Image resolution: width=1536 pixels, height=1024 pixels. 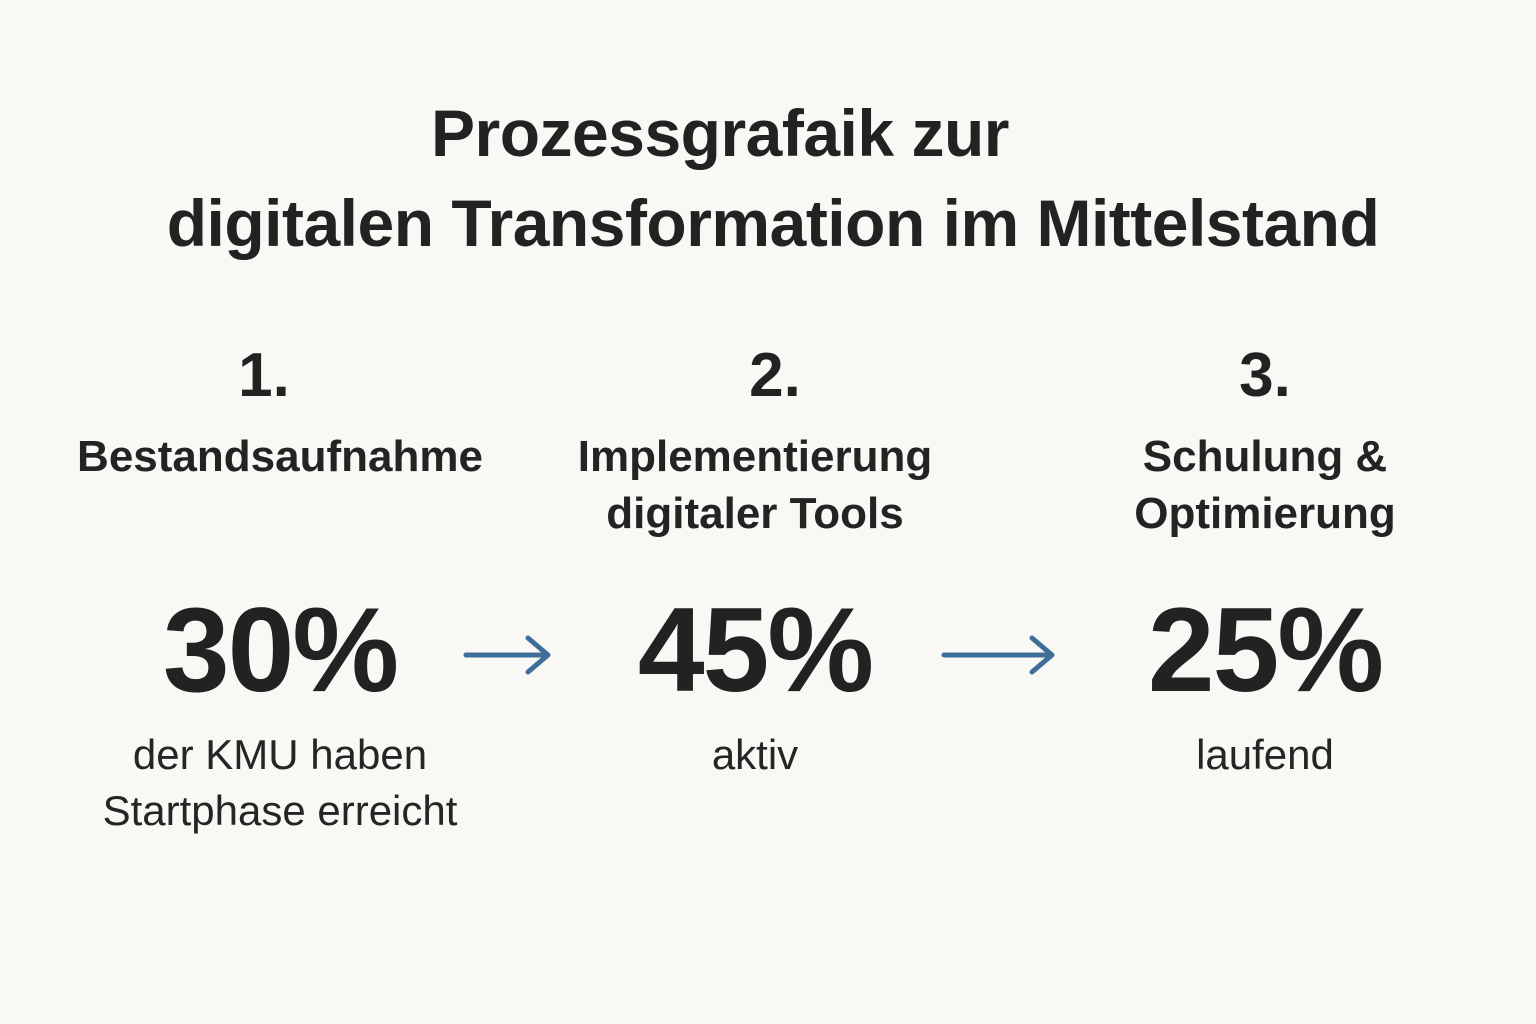 What do you see at coordinates (264, 375) in the screenshot?
I see `step-number: 1.` at bounding box center [264, 375].